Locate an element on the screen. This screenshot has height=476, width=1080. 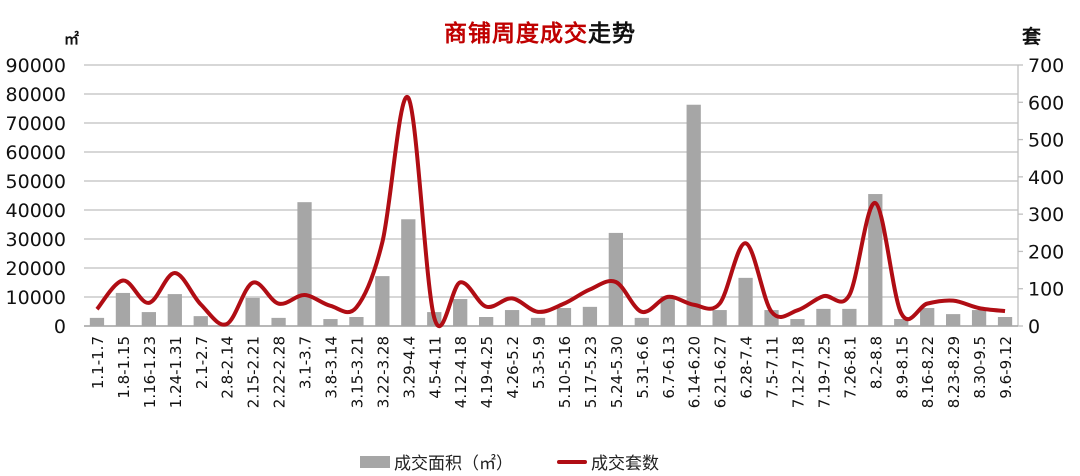
left-axis-tick: 10000 is located at coordinates (36, 298).